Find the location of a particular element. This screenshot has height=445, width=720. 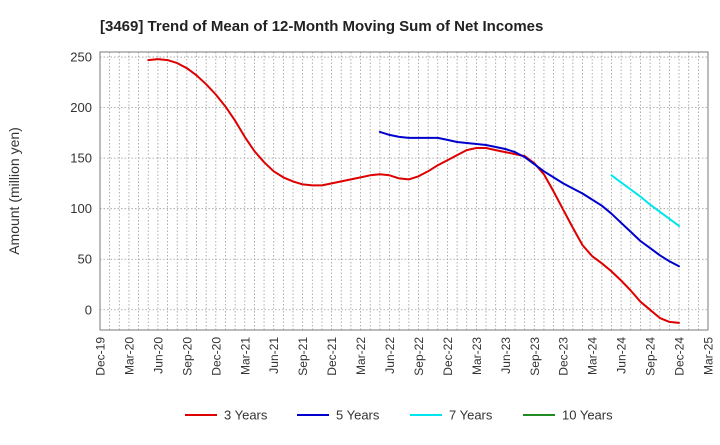

y-axis-label: Amount (million yen) is located at coordinates (14, 191).